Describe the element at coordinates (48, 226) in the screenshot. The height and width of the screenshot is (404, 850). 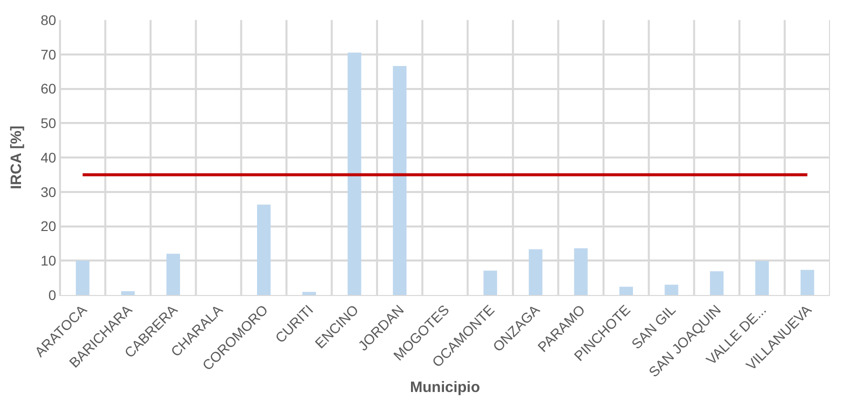
I see `y-tick-label: 20` at that location.